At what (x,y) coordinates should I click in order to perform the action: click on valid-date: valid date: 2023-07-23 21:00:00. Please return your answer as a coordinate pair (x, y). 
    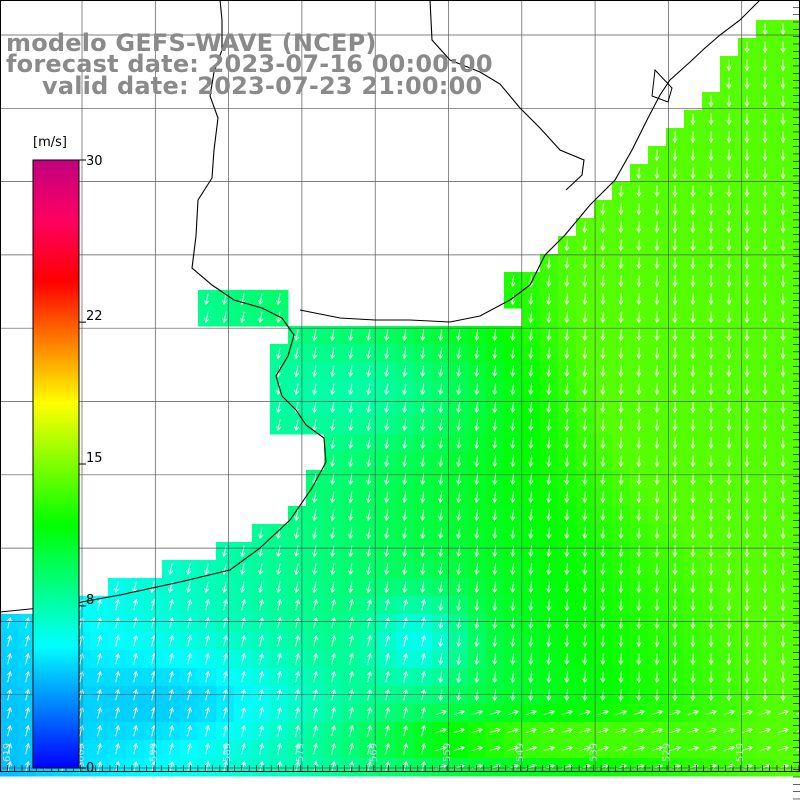
    Looking at the image, I should click on (262, 86).